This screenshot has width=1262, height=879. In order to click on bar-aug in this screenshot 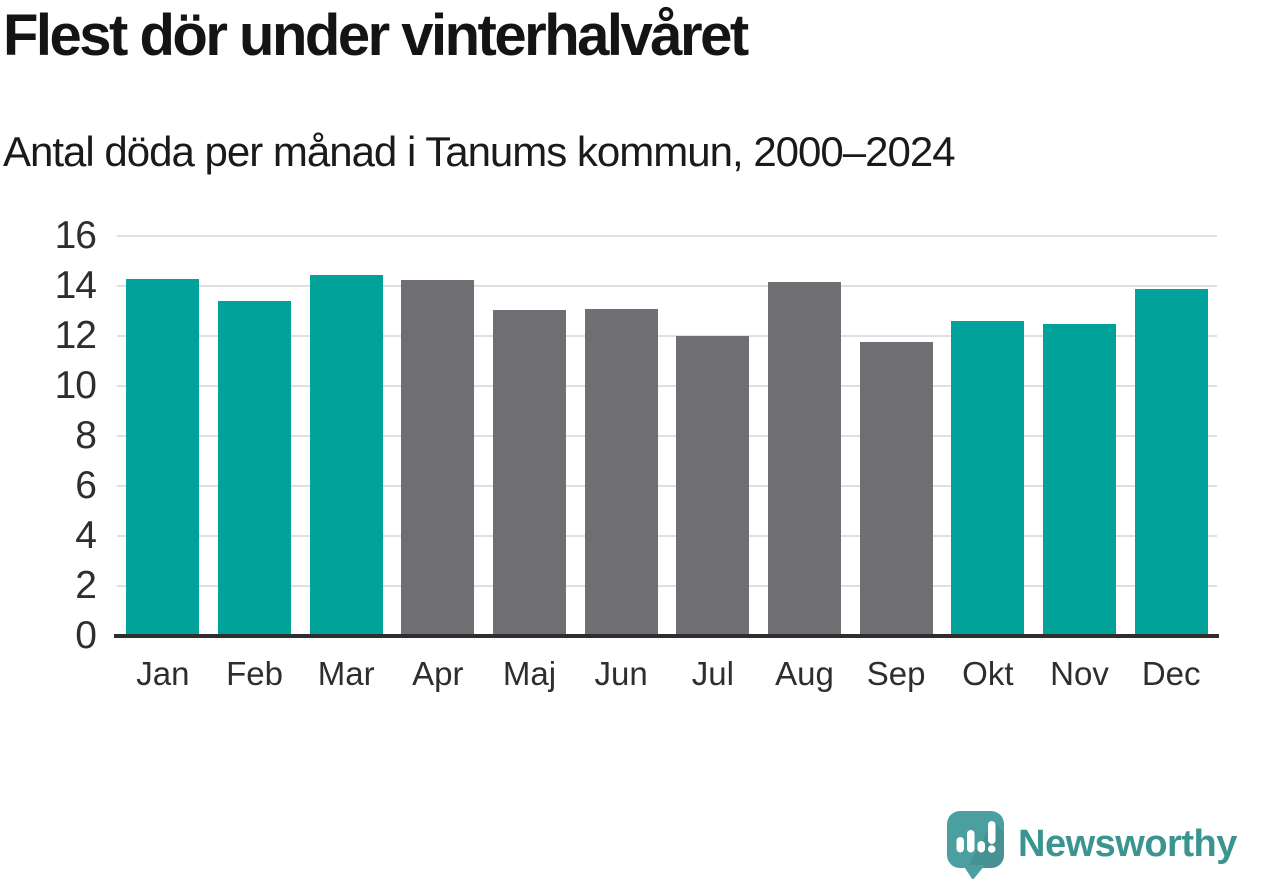, I will do `click(804, 459)`.